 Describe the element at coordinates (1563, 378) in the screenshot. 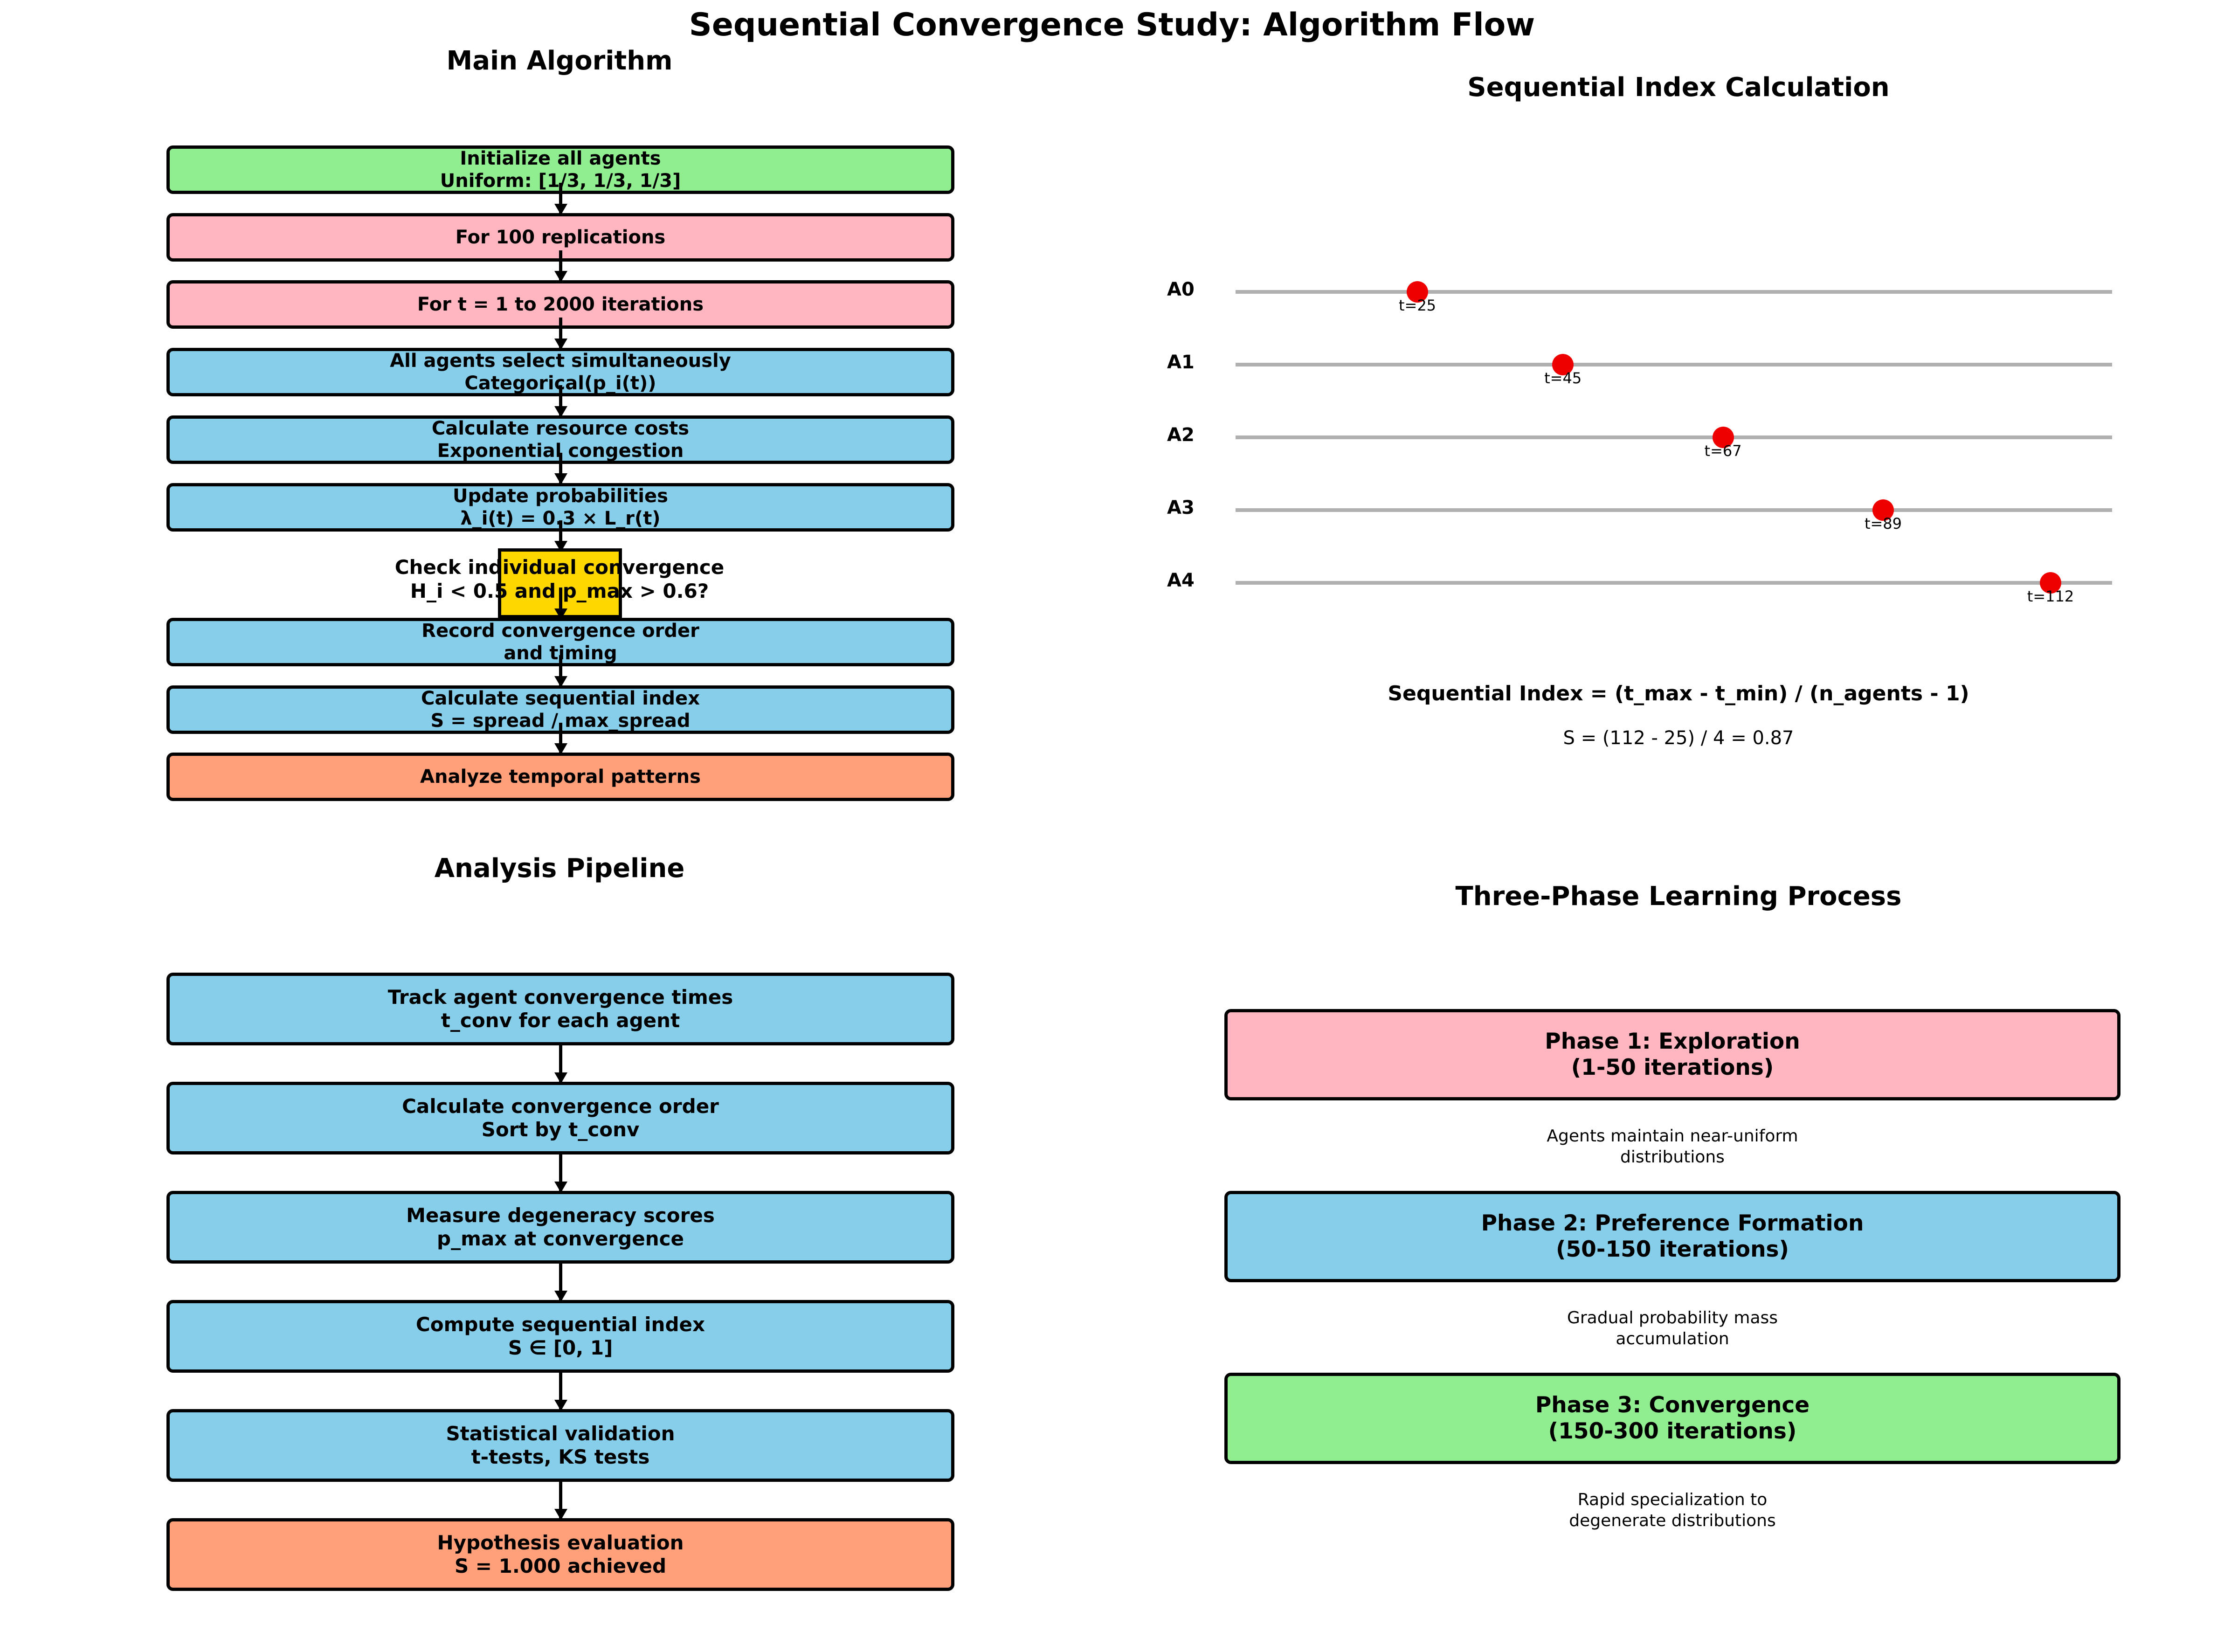

I see `convergence-time-label: t=45` at that location.